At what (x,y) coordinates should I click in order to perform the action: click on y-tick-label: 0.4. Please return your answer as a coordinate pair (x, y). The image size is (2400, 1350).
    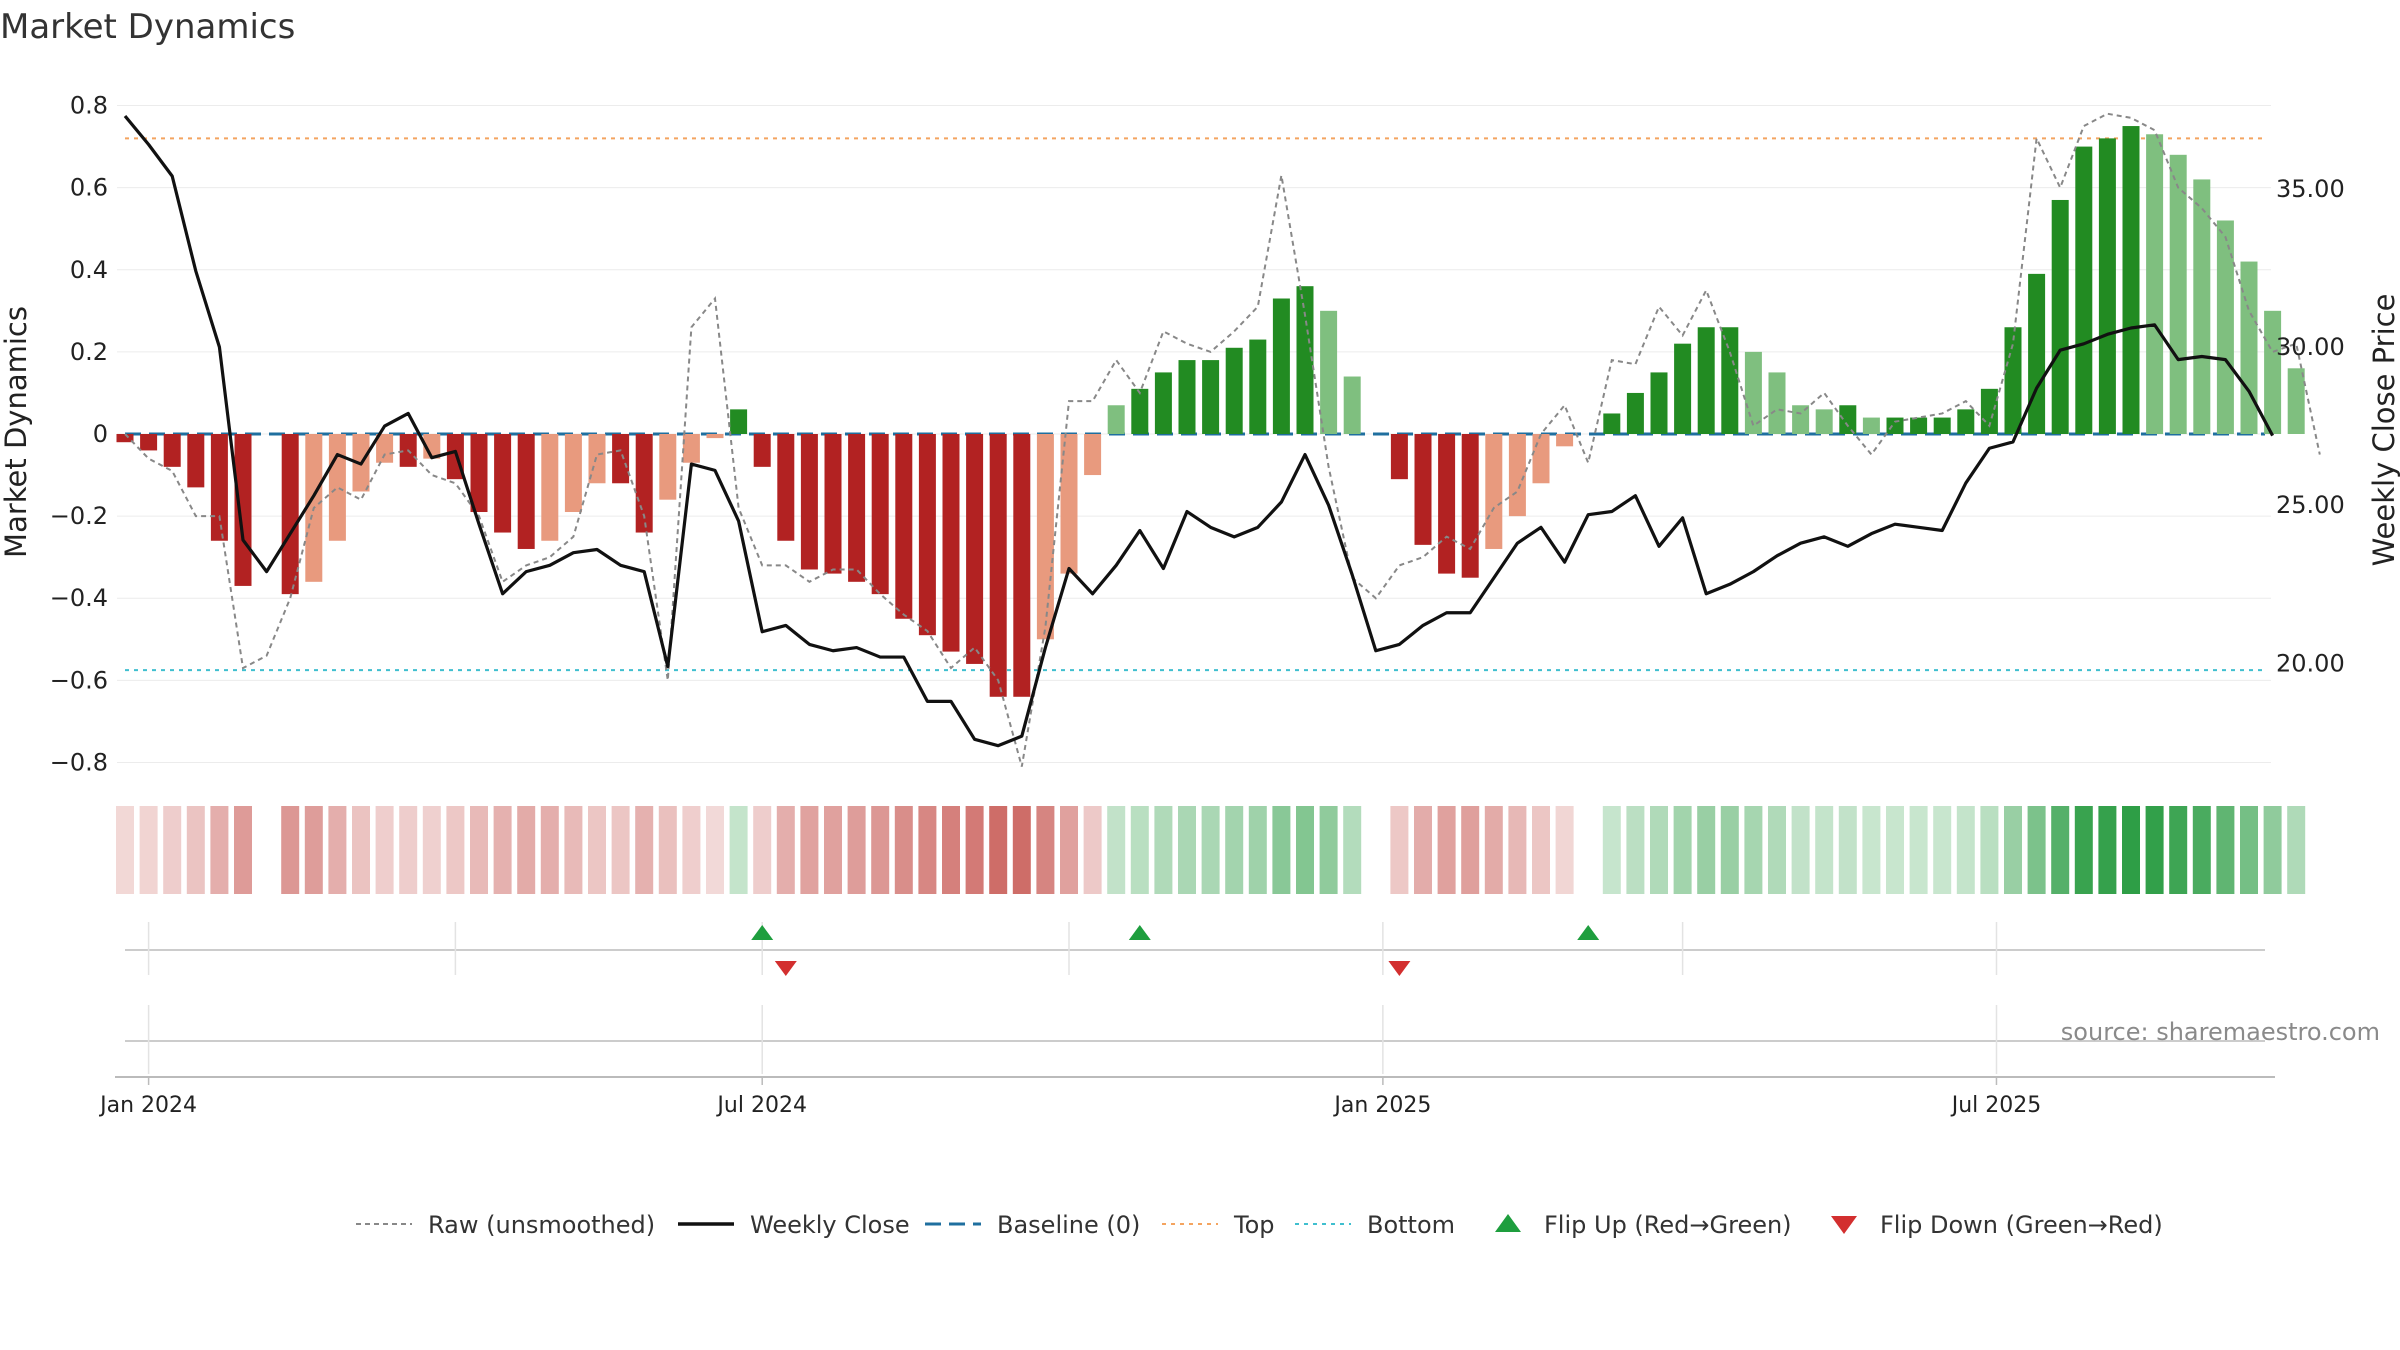
    Looking at the image, I should click on (89, 270).